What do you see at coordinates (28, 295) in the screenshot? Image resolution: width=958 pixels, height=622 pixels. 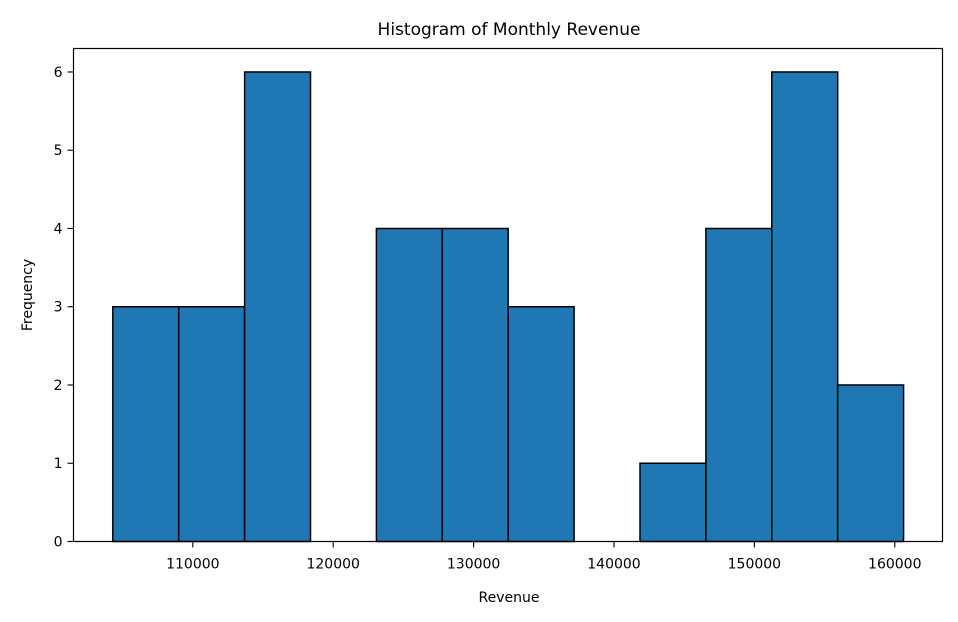 I see `y-axis-label: Frequency` at bounding box center [28, 295].